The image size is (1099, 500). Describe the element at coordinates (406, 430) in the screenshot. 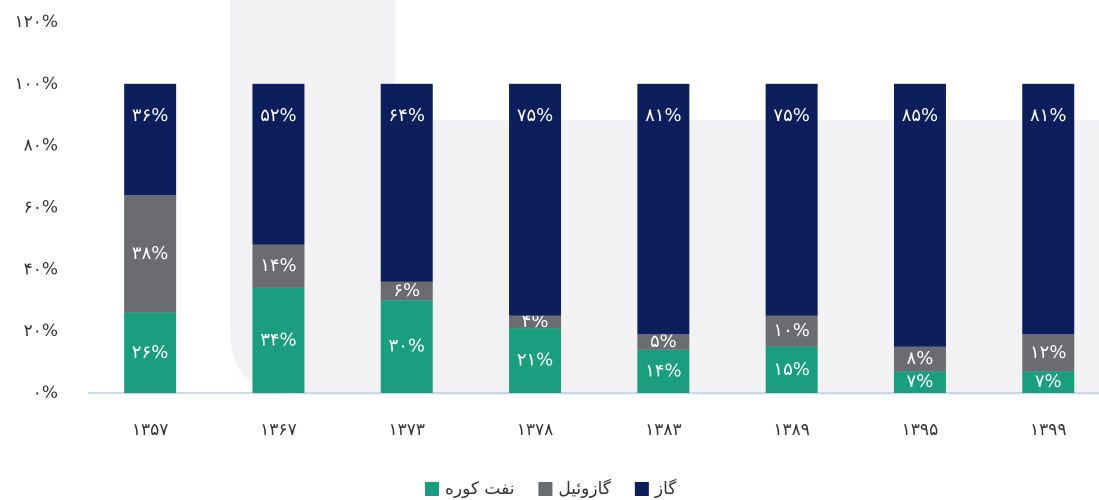

I see `x-tick-label: ۱۳۷۳` at that location.